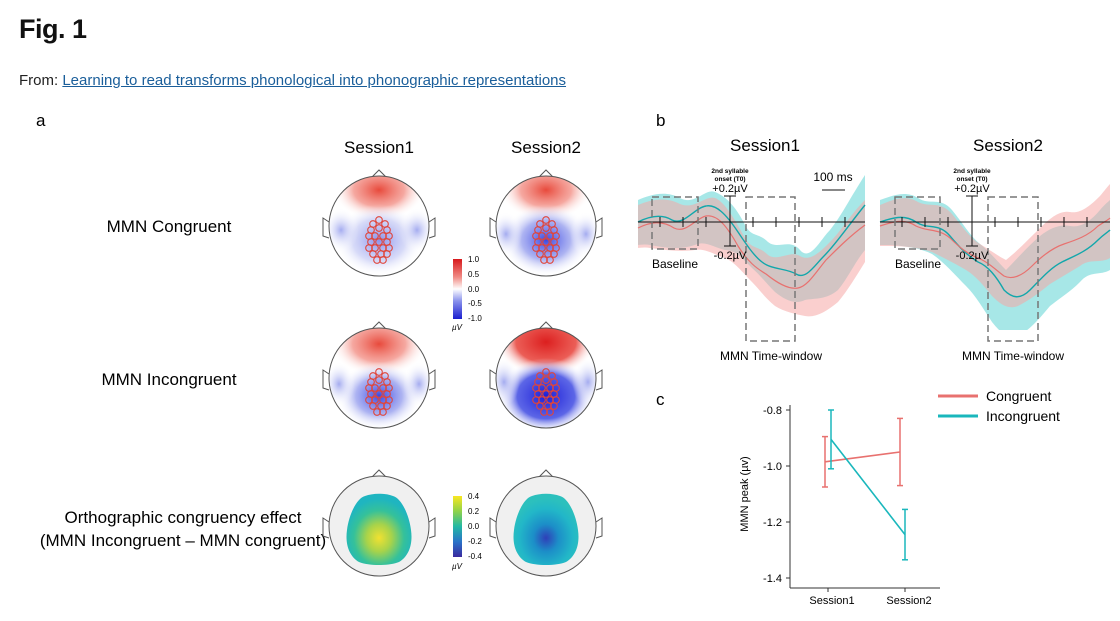 This screenshot has width=1120, height=621. I want to click on series-line-incongruent, so click(868, 487).